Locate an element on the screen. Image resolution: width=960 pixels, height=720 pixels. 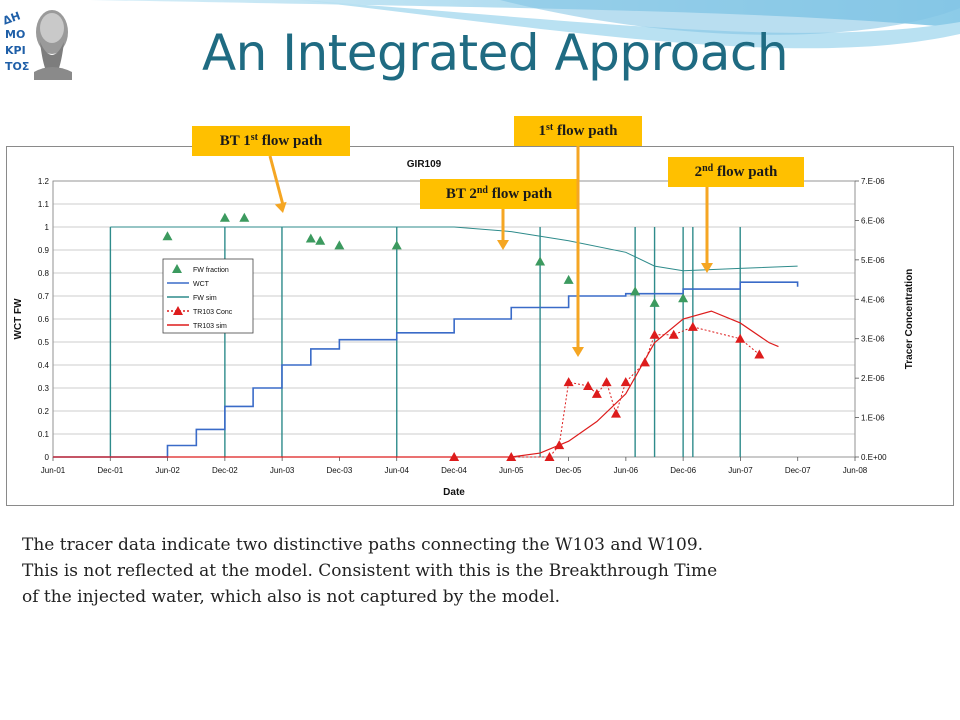
header-swoosh is located at coordinates (525, 24).